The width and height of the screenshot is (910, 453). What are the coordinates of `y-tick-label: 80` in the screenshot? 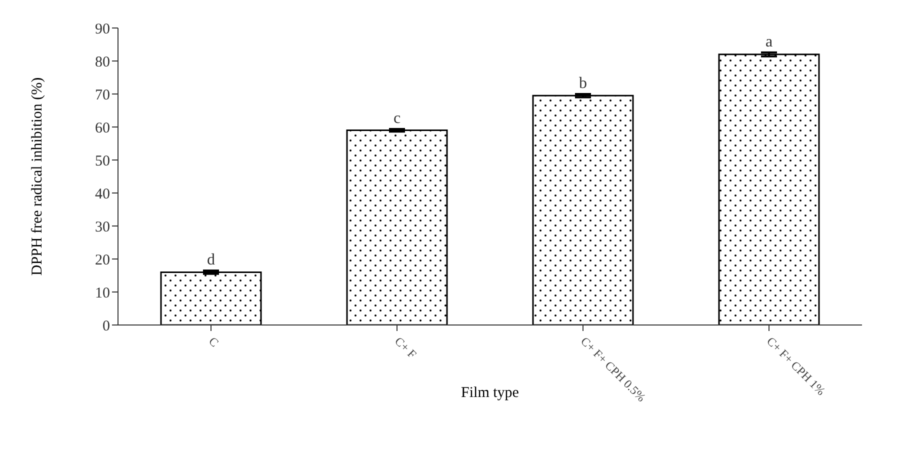 It's located at (102, 62).